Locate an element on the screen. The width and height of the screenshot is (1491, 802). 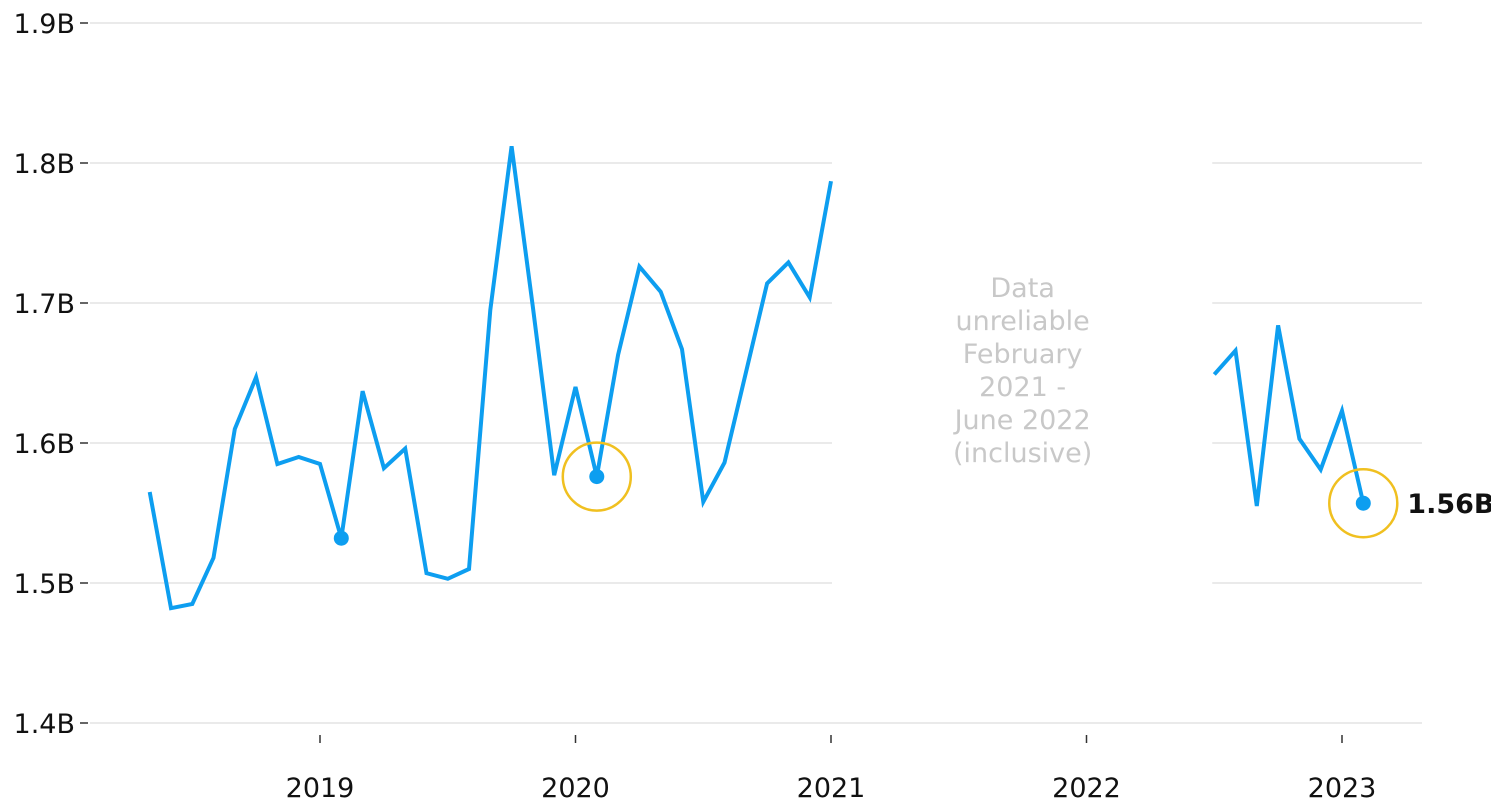
x-tick-label: 2020 is located at coordinates (575, 787).